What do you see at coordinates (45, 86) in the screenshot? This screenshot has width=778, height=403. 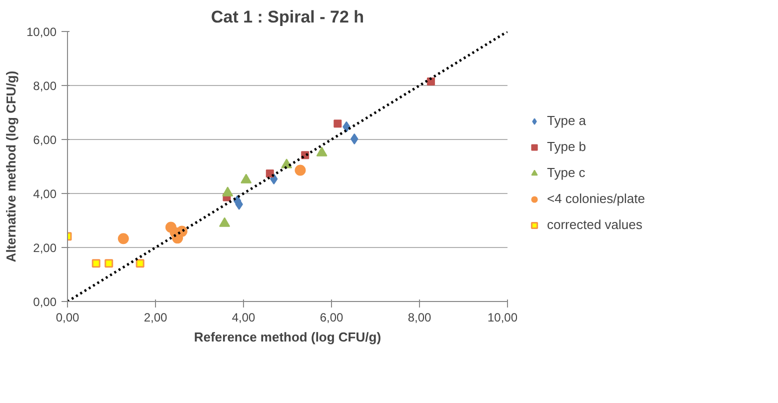 I see `y-tick-label: 8,00` at bounding box center [45, 86].